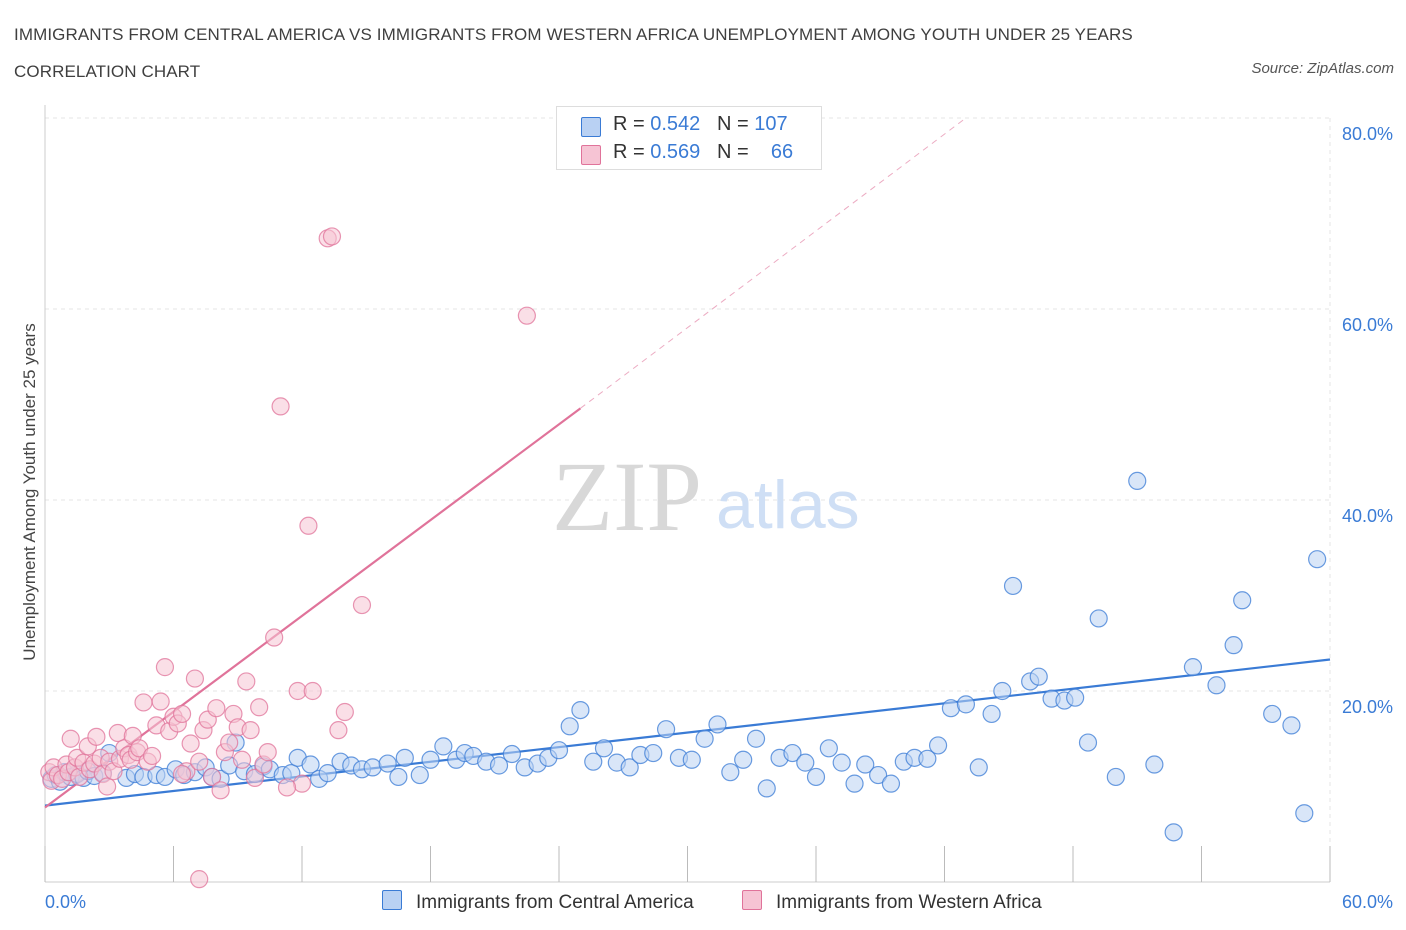 The height and width of the screenshot is (930, 1406). Describe the element at coordinates (1367, 134) in the screenshot. I see `y-tick-label: 80.0%` at that location.